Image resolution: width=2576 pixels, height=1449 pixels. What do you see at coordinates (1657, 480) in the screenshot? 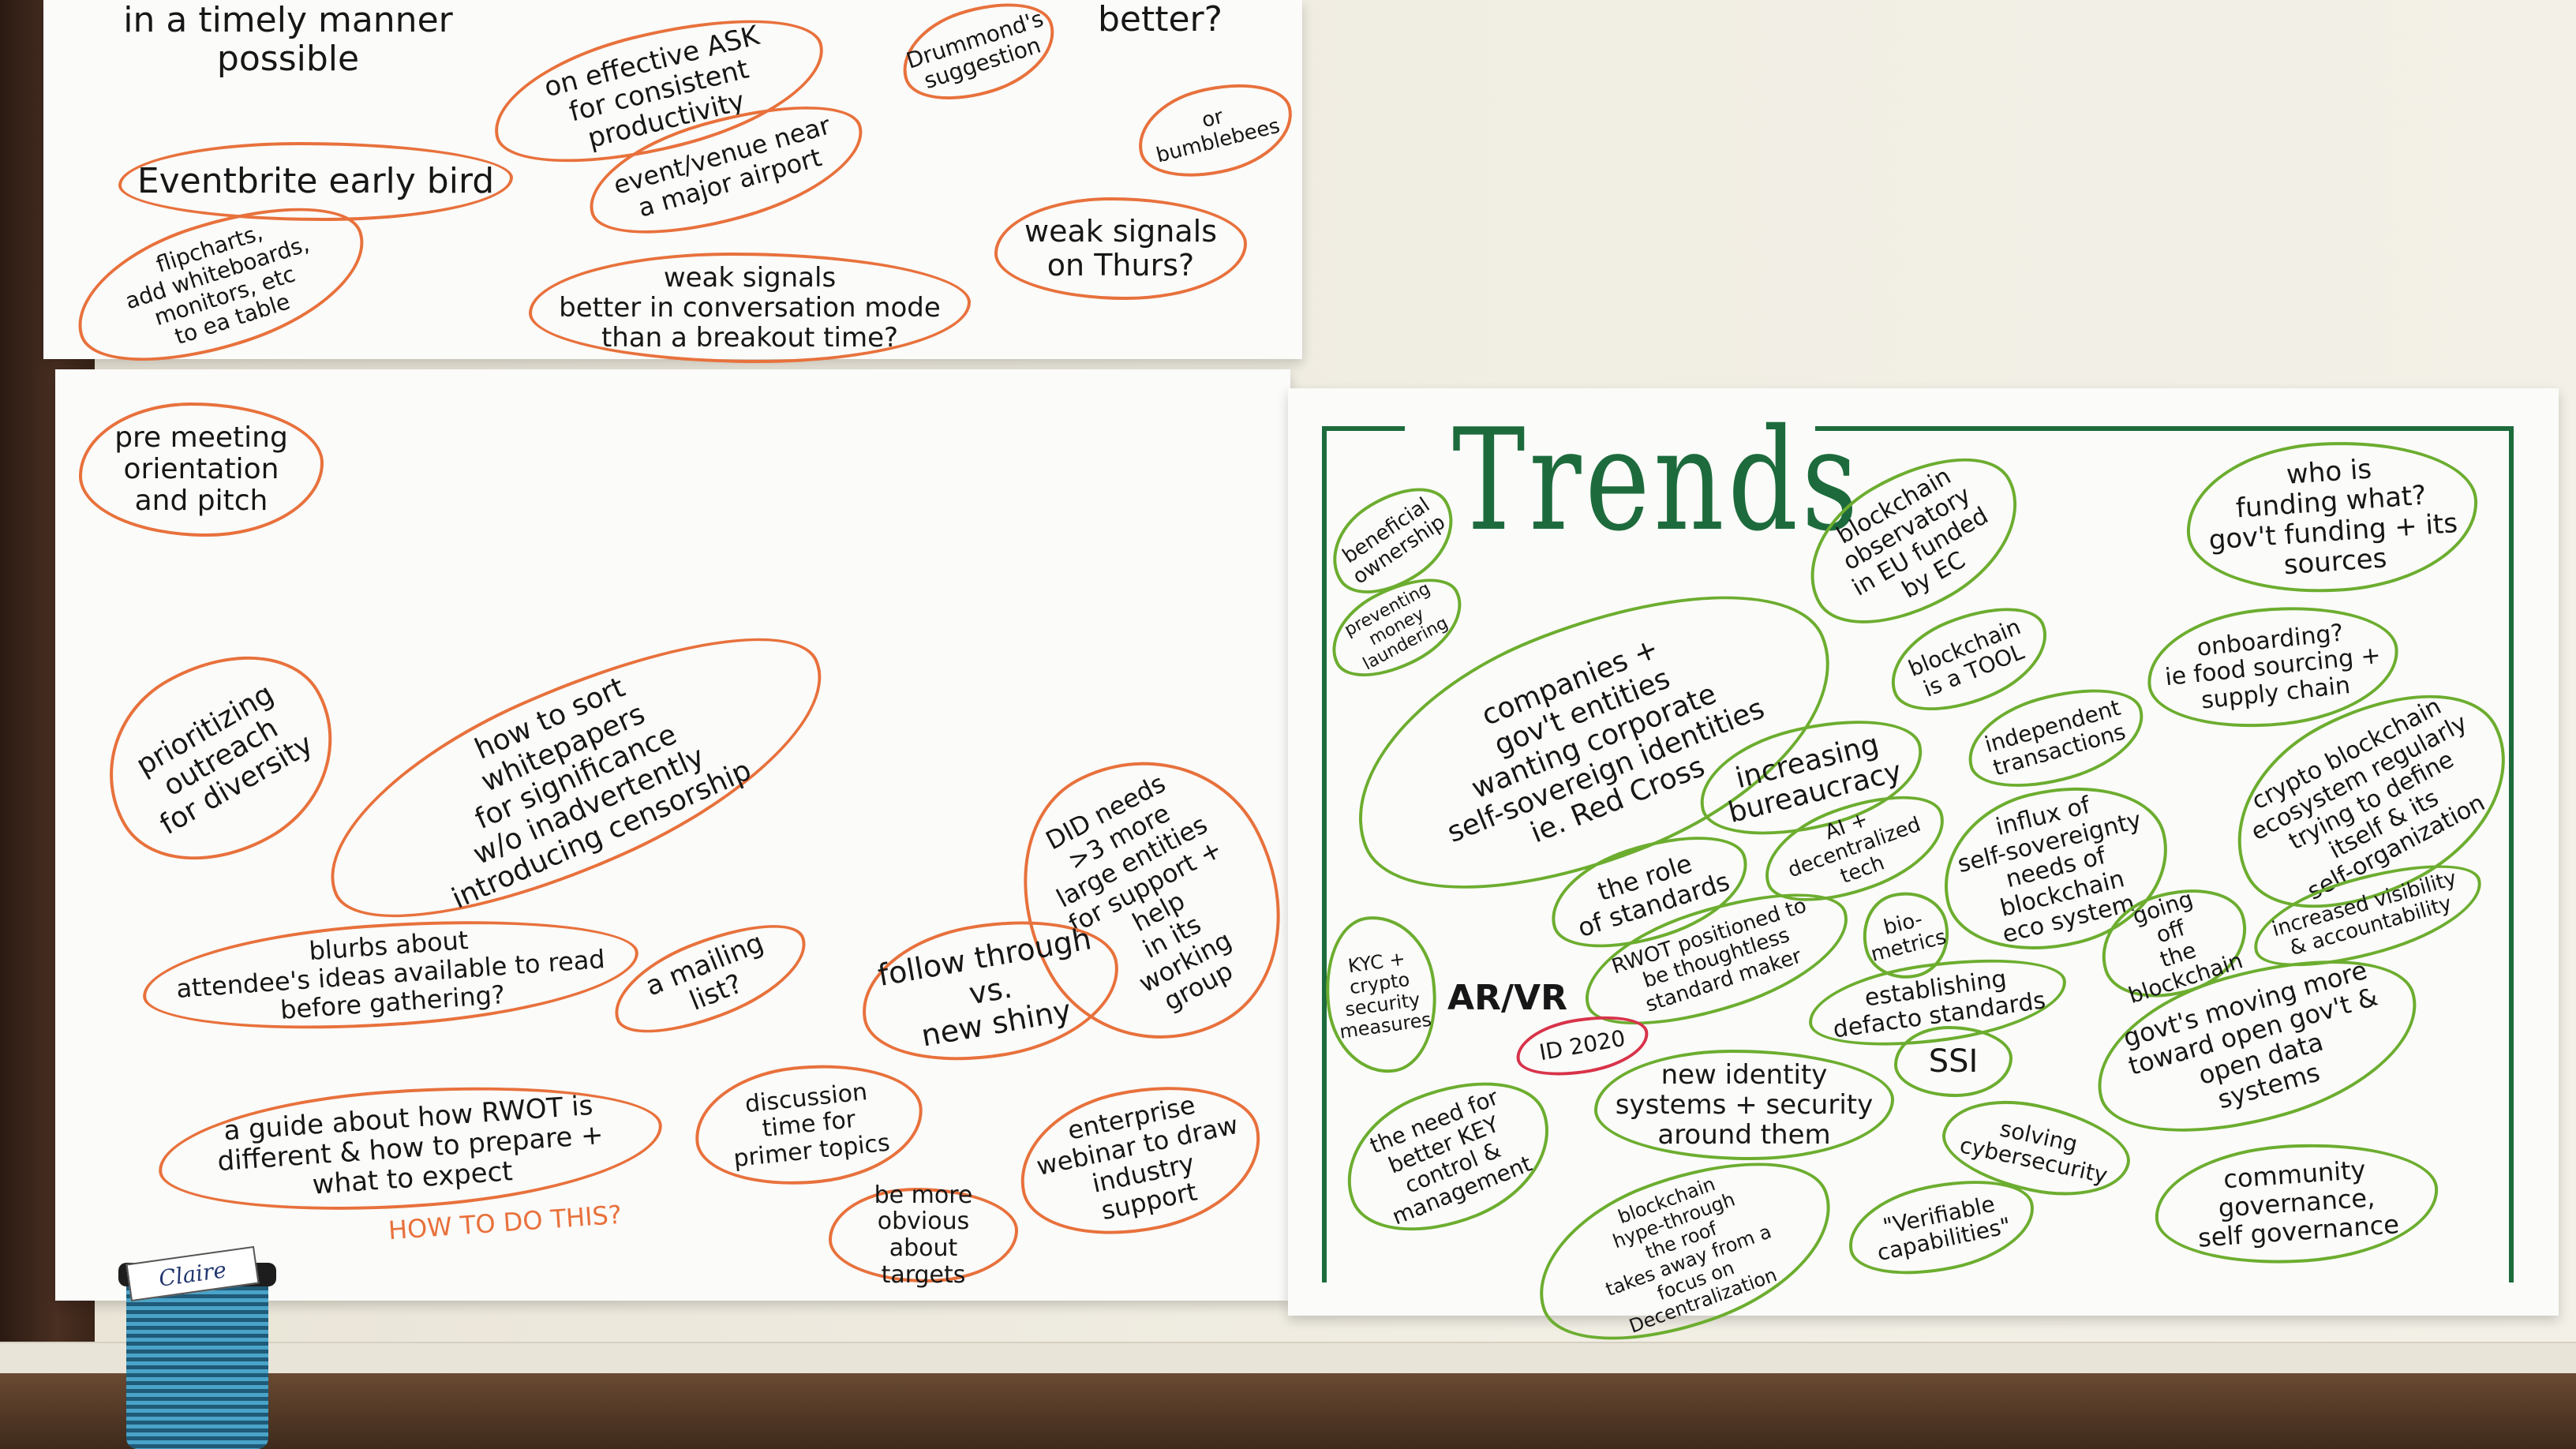
I see `trends-title: Trends` at bounding box center [1657, 480].